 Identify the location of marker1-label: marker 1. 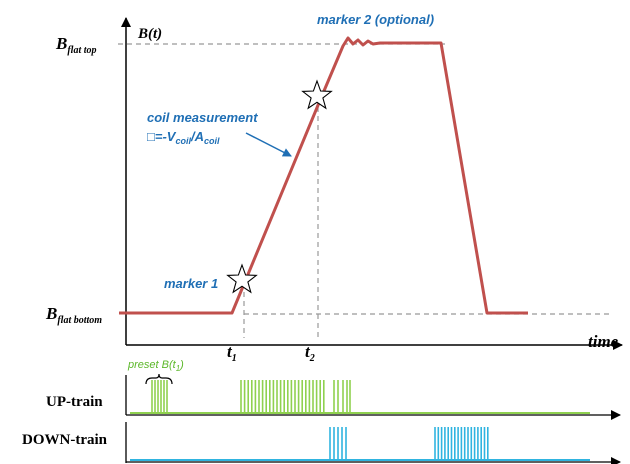
(191, 283).